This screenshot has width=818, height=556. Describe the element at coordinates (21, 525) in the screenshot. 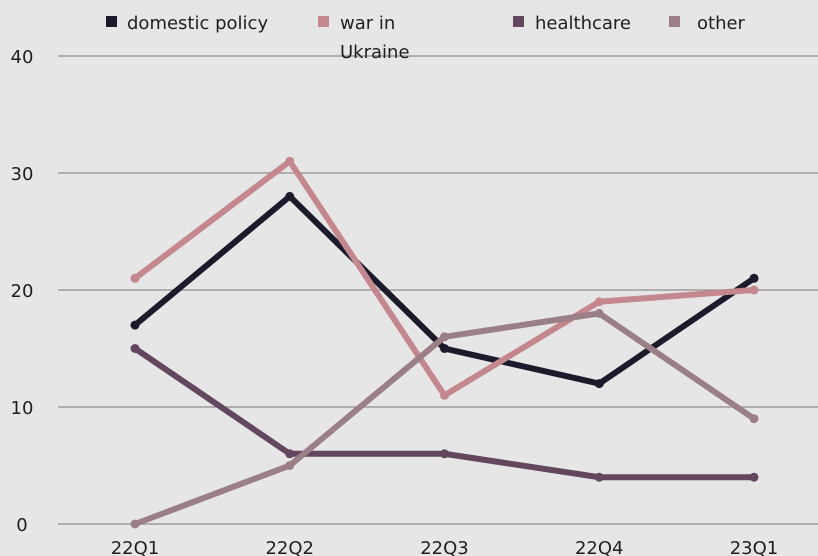

I see `y-tick-label: 0` at that location.